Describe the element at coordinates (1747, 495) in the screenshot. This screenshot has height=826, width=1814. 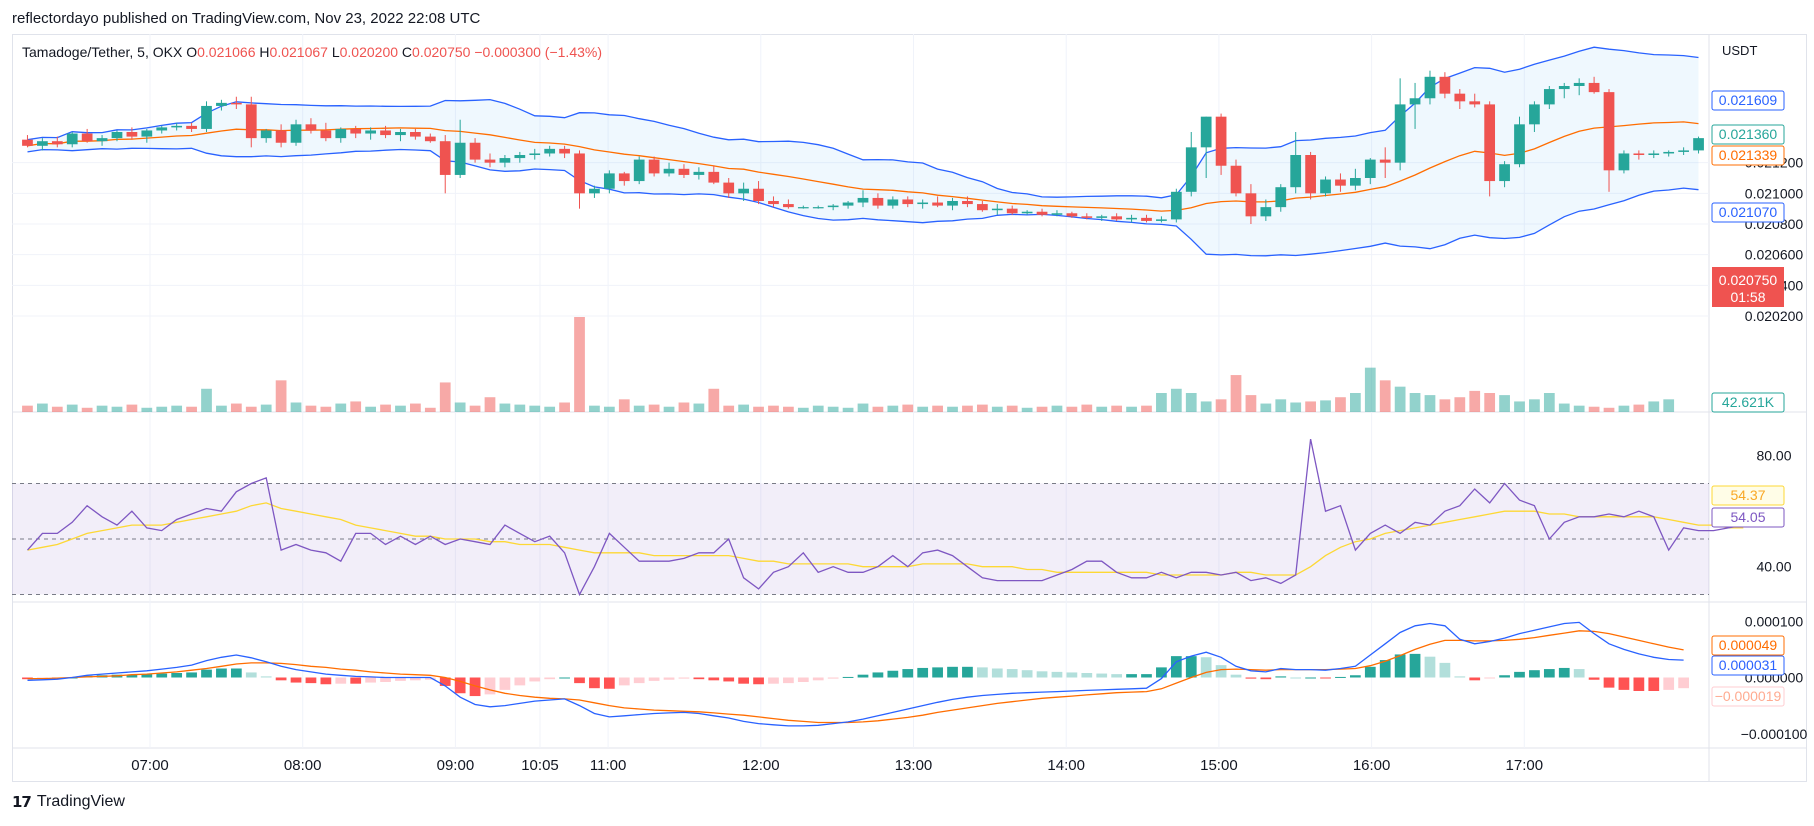
I see `rsi-ma-badge: 54.37` at that location.